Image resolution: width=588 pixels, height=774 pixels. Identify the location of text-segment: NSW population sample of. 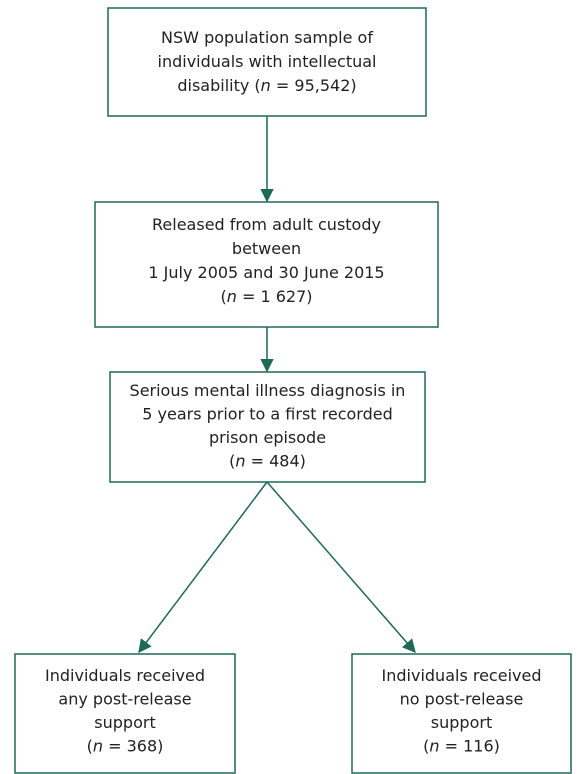
(267, 37).